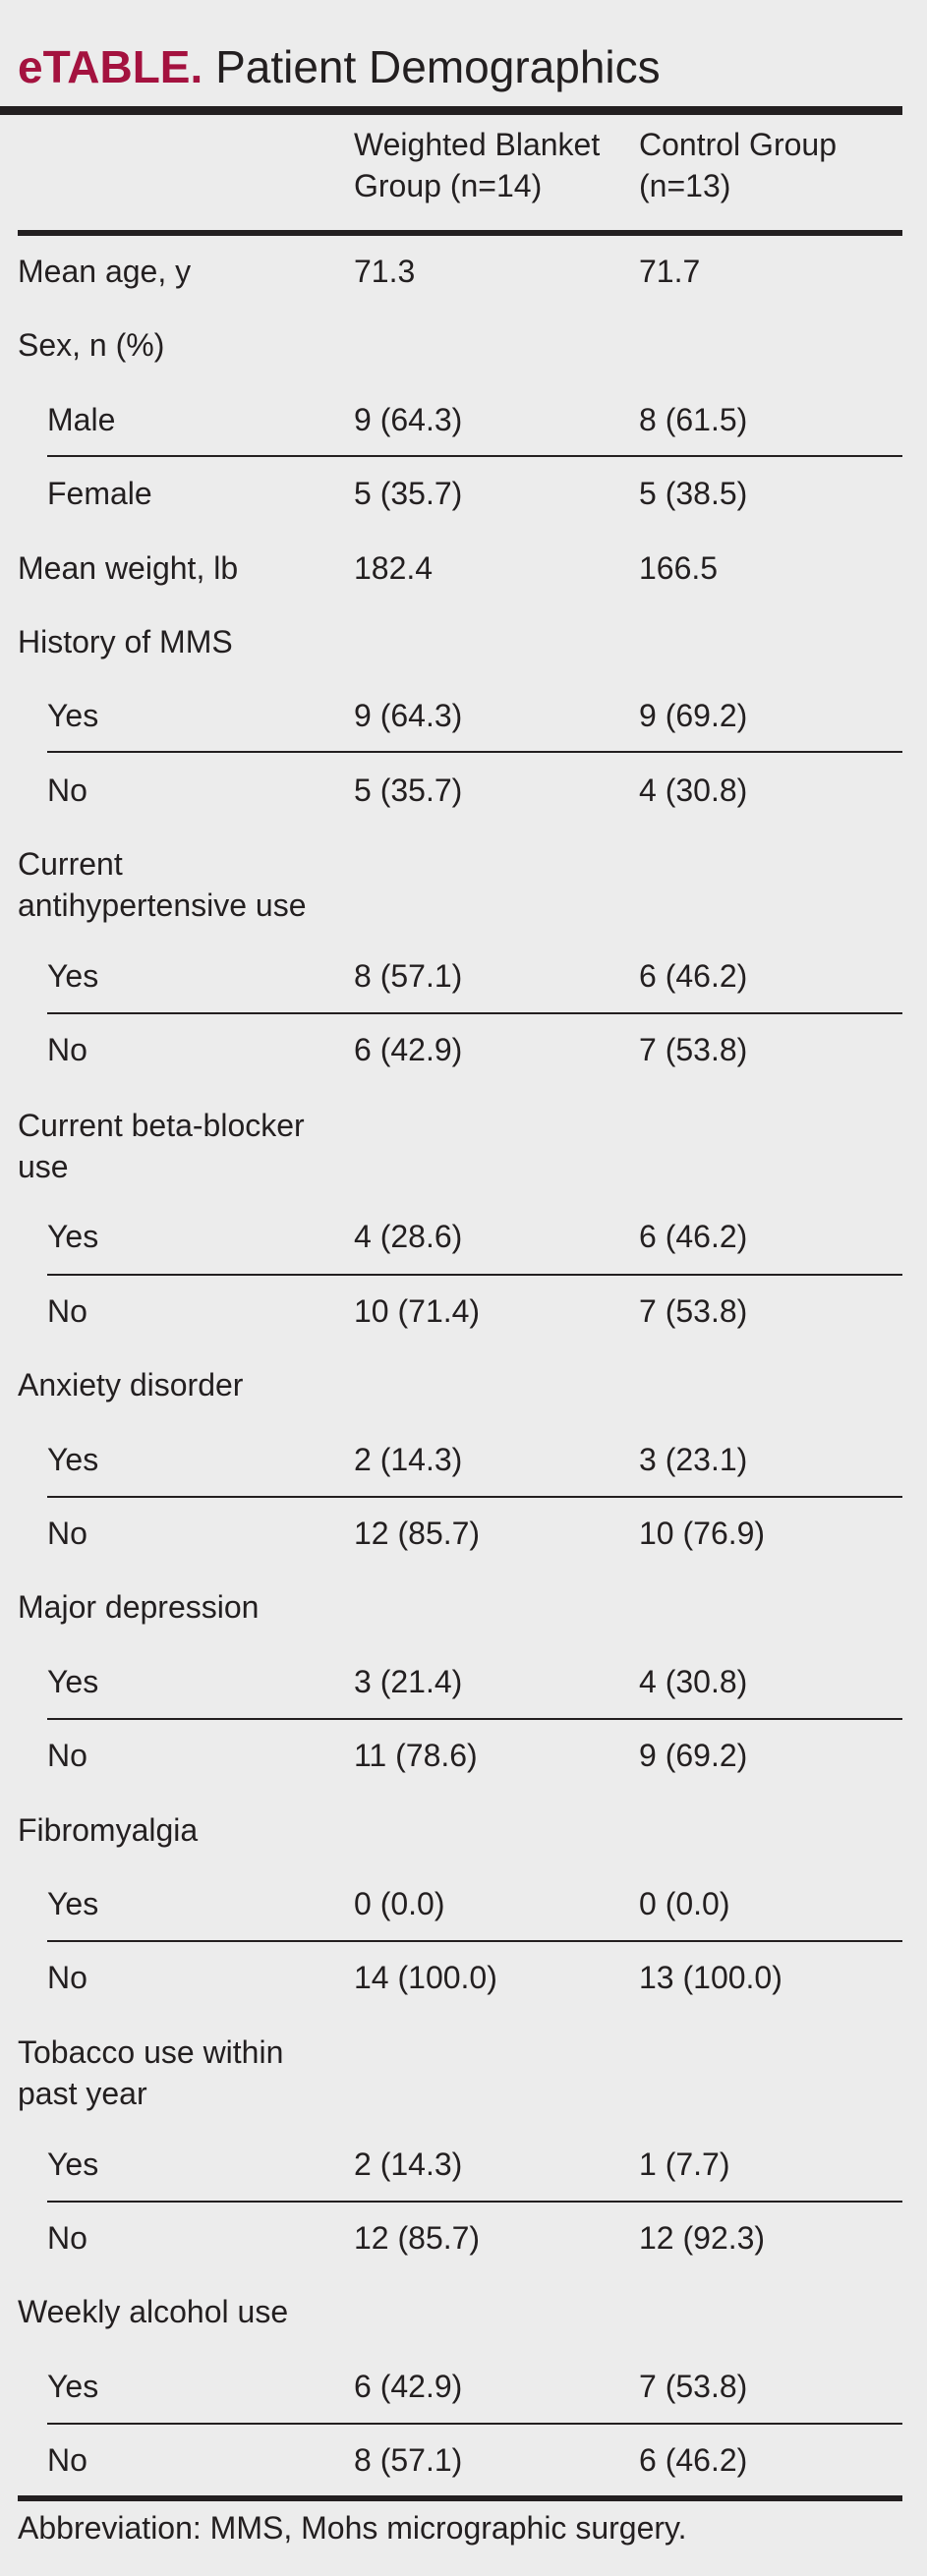  I want to click on cell-control: 12 (92.3), so click(702, 2238).